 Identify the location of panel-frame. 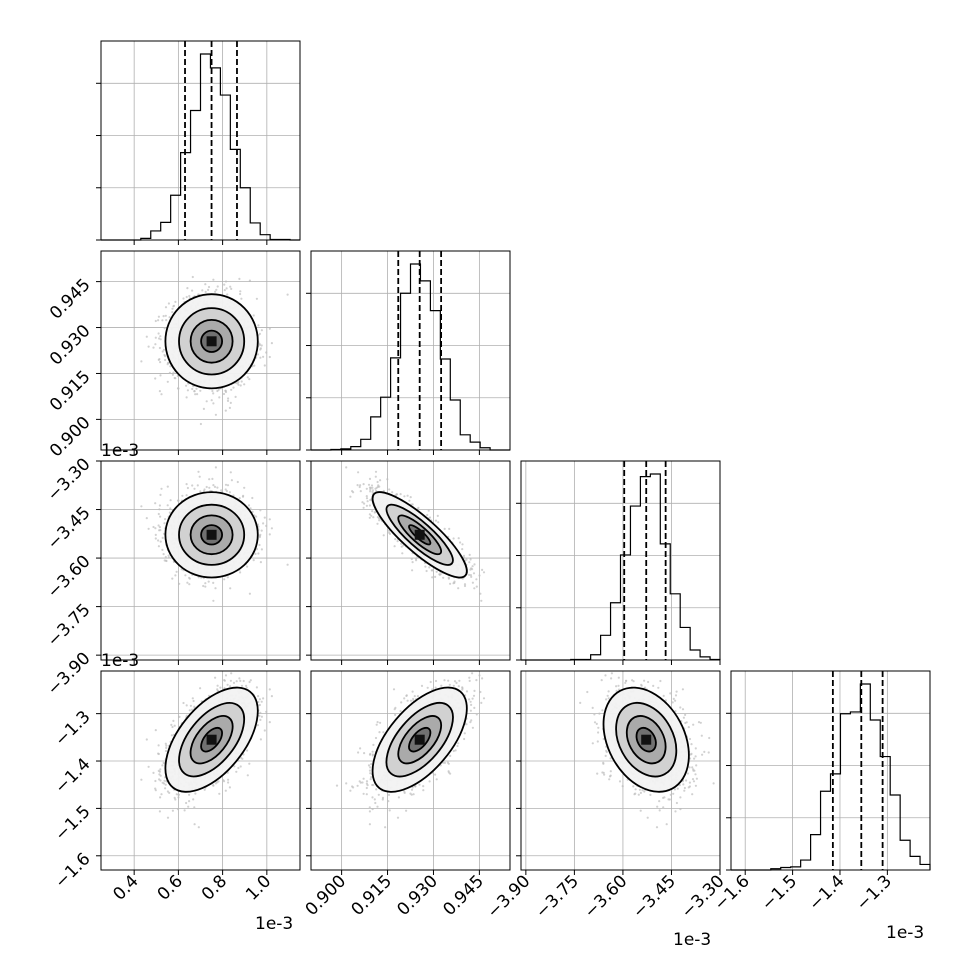
(620, 560).